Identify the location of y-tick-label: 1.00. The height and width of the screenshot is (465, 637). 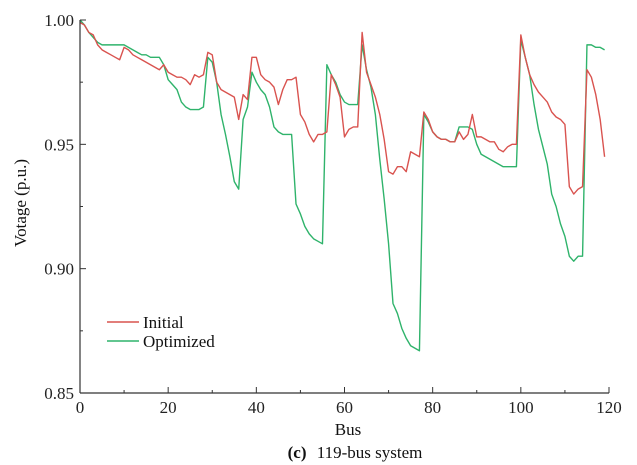
(59, 20).